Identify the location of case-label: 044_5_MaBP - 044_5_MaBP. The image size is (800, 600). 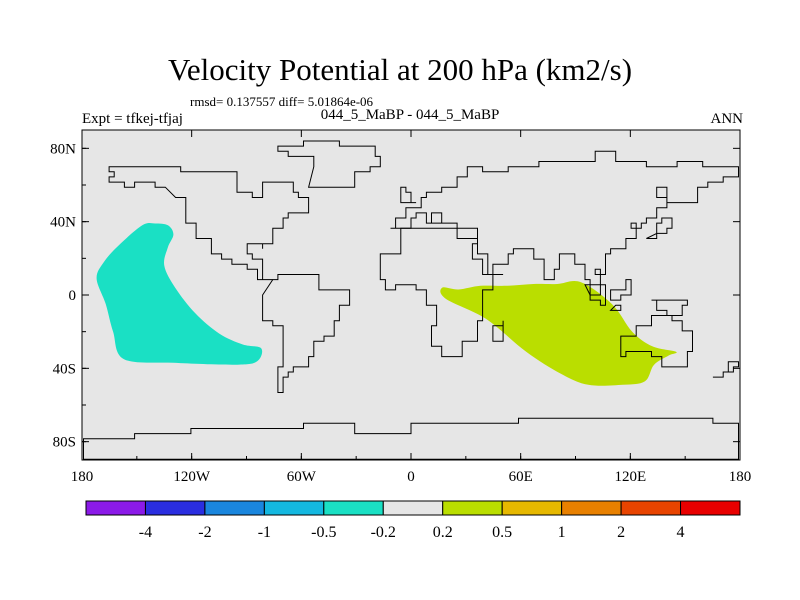
(410, 115).